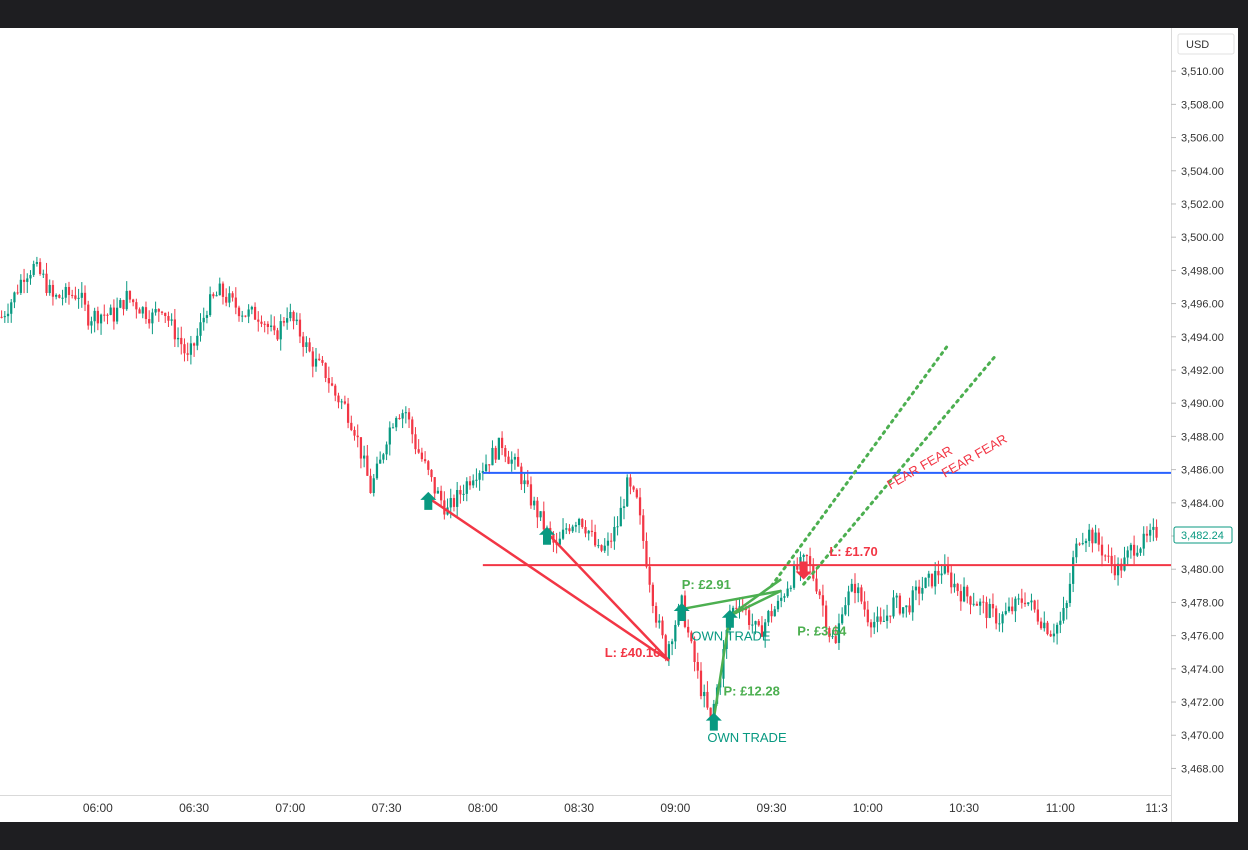  What do you see at coordinates (1156, 808) in the screenshot?
I see `x-tick-label: 11:3` at bounding box center [1156, 808].